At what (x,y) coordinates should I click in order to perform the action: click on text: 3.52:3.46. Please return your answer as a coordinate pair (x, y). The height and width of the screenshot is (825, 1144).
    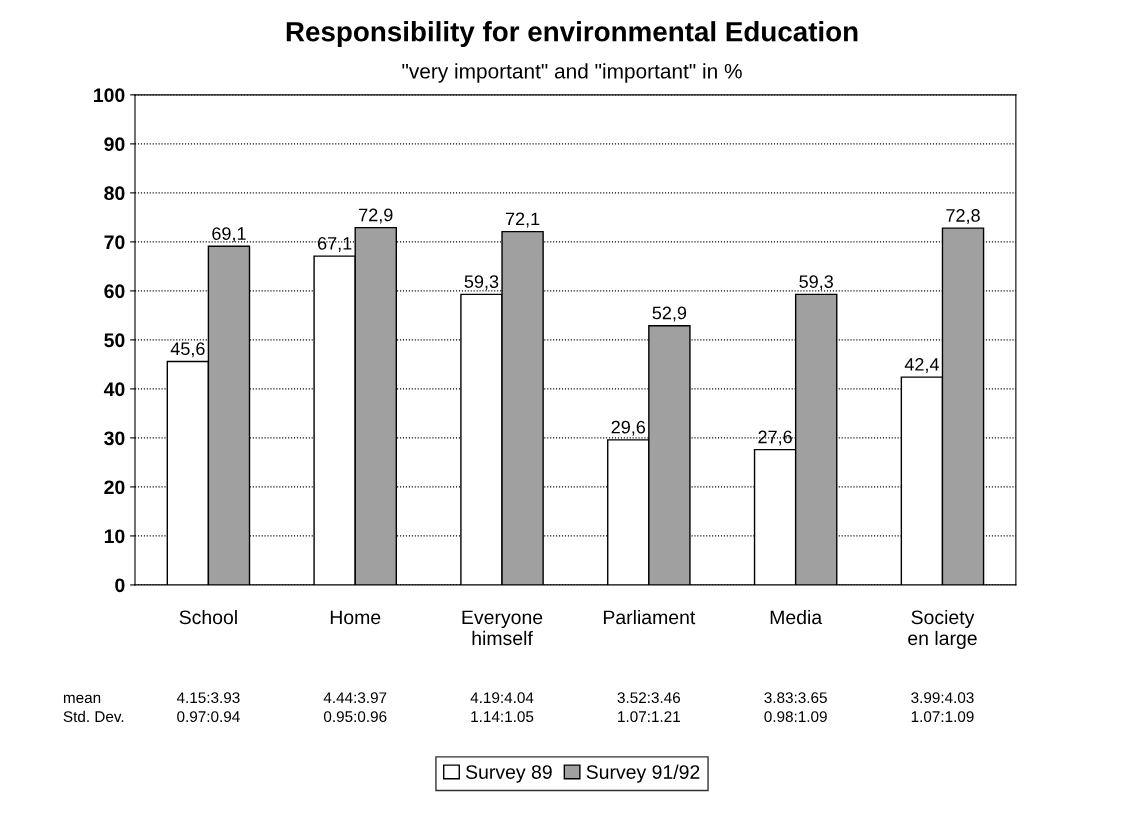
    Looking at the image, I should click on (649, 698).